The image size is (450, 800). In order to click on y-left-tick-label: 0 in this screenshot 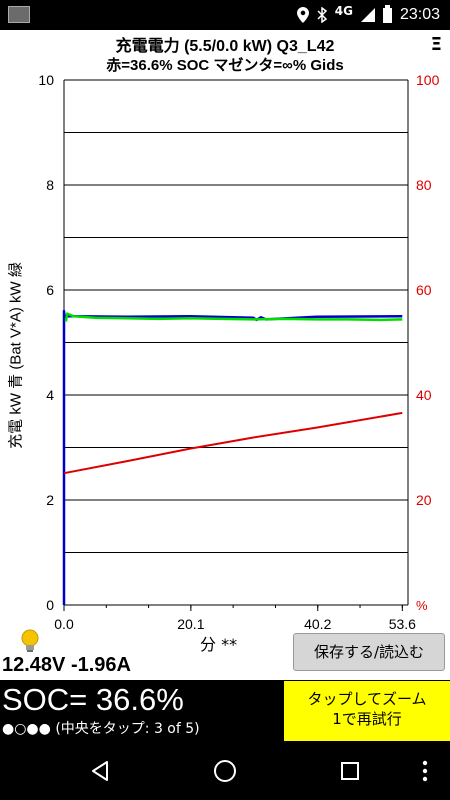, I will do `click(50, 605)`.